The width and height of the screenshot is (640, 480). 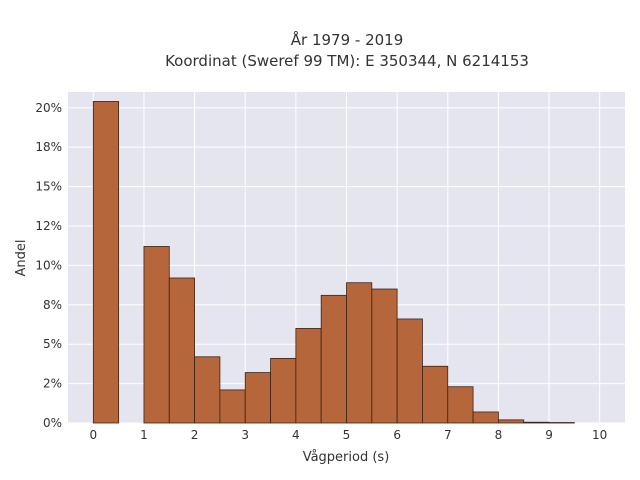 I want to click on x-axis-ticks: 0 1 2 3 4 5 6 7 8 9 10, so click(x=348, y=435).